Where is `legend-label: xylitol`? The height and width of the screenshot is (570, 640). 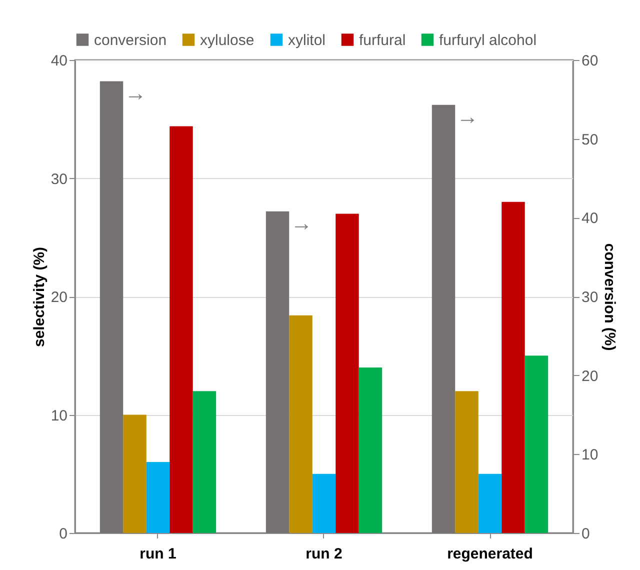 legend-label: xylitol is located at coordinates (307, 40).